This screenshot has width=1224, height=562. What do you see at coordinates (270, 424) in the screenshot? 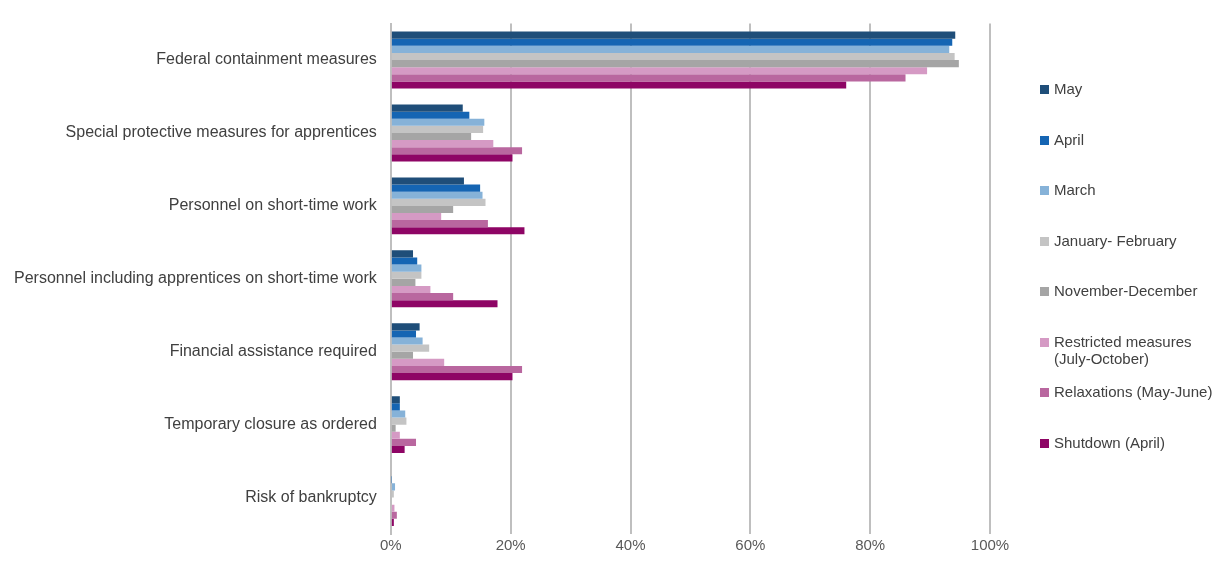
I see `y-tick-label: Temporary closure as ordered` at bounding box center [270, 424].